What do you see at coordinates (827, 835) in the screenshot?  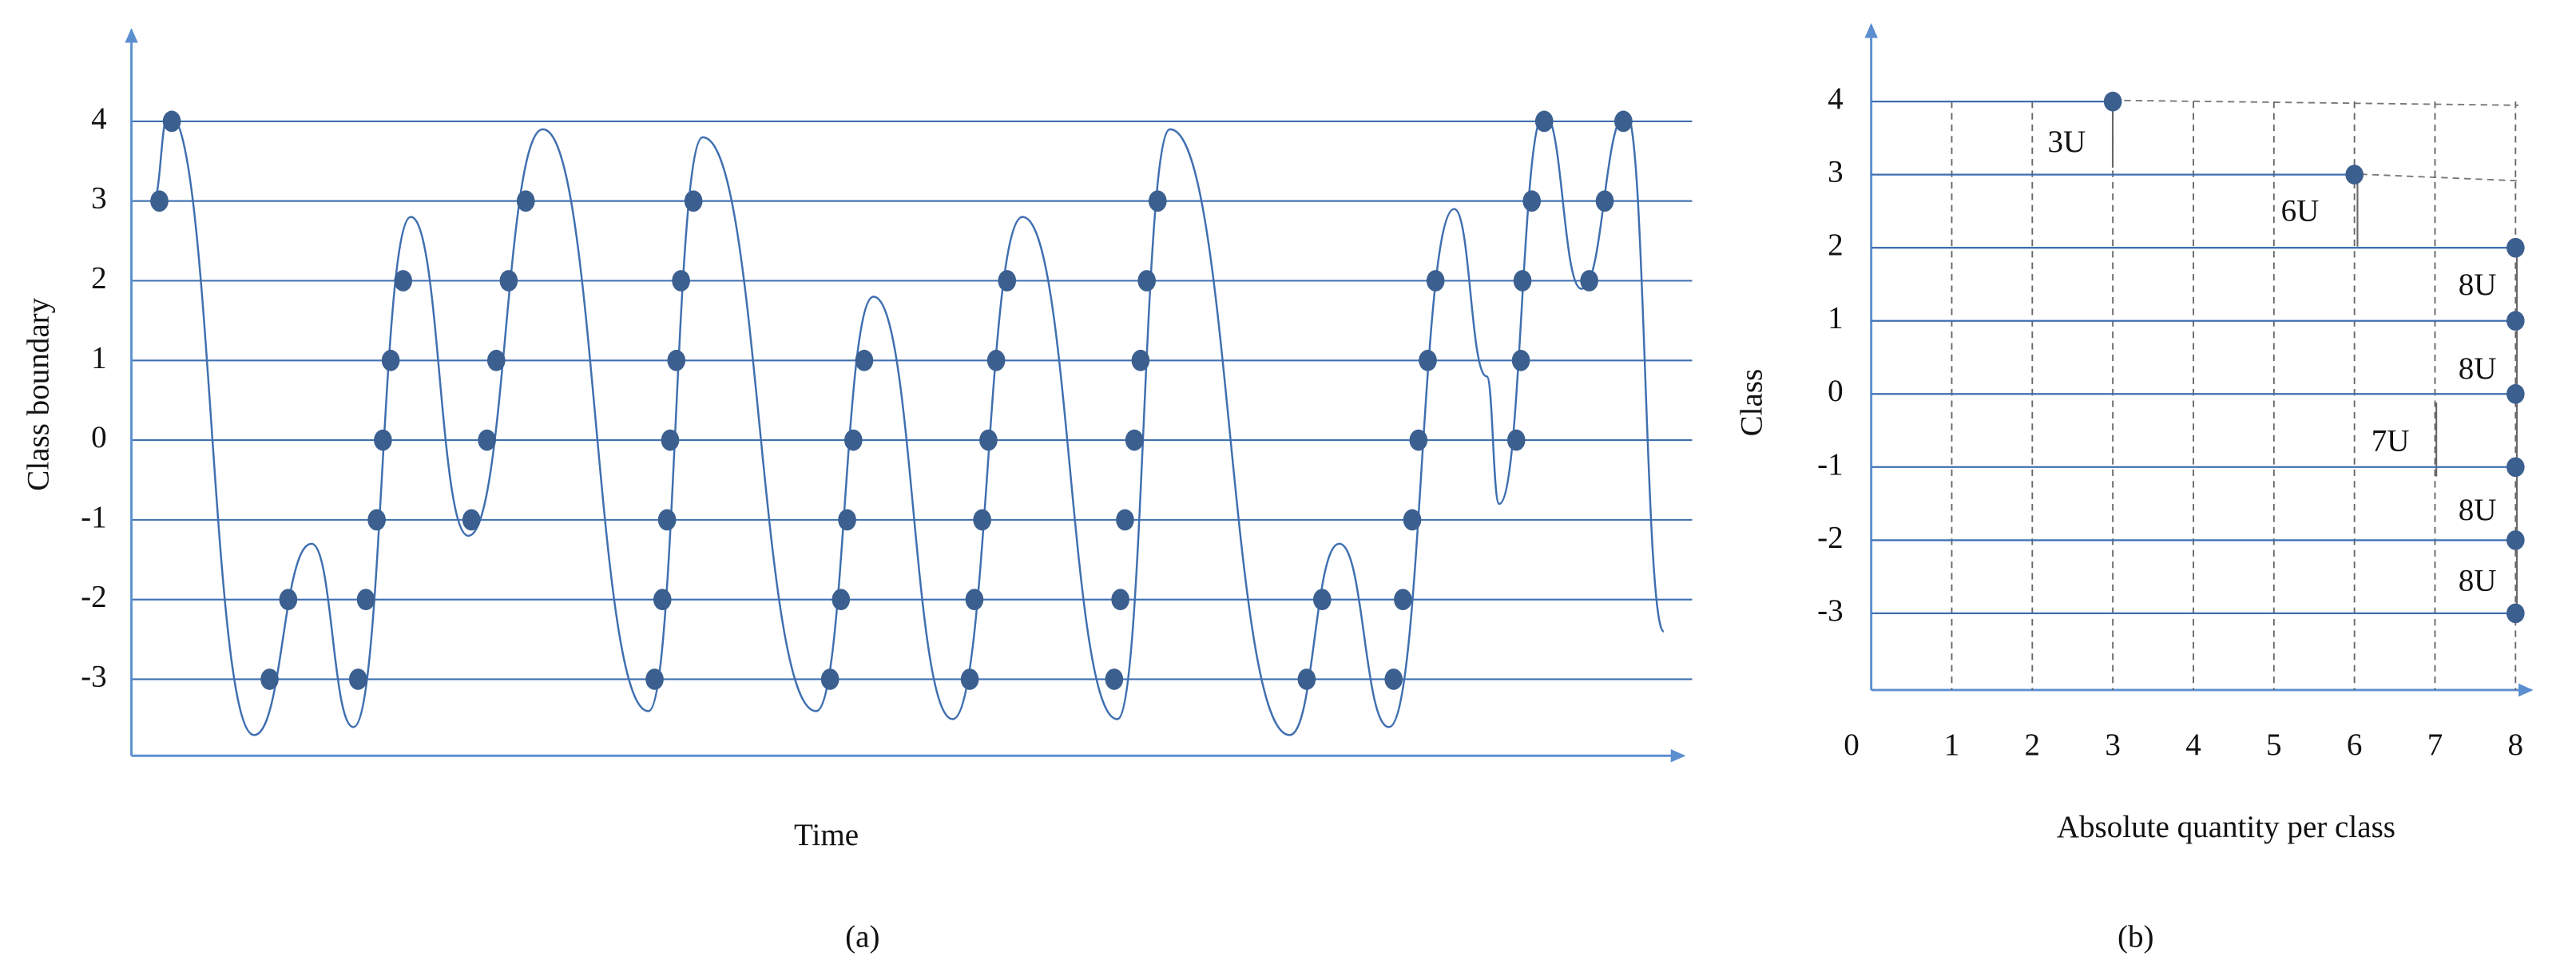 I see `x-axis-label: Time` at bounding box center [827, 835].